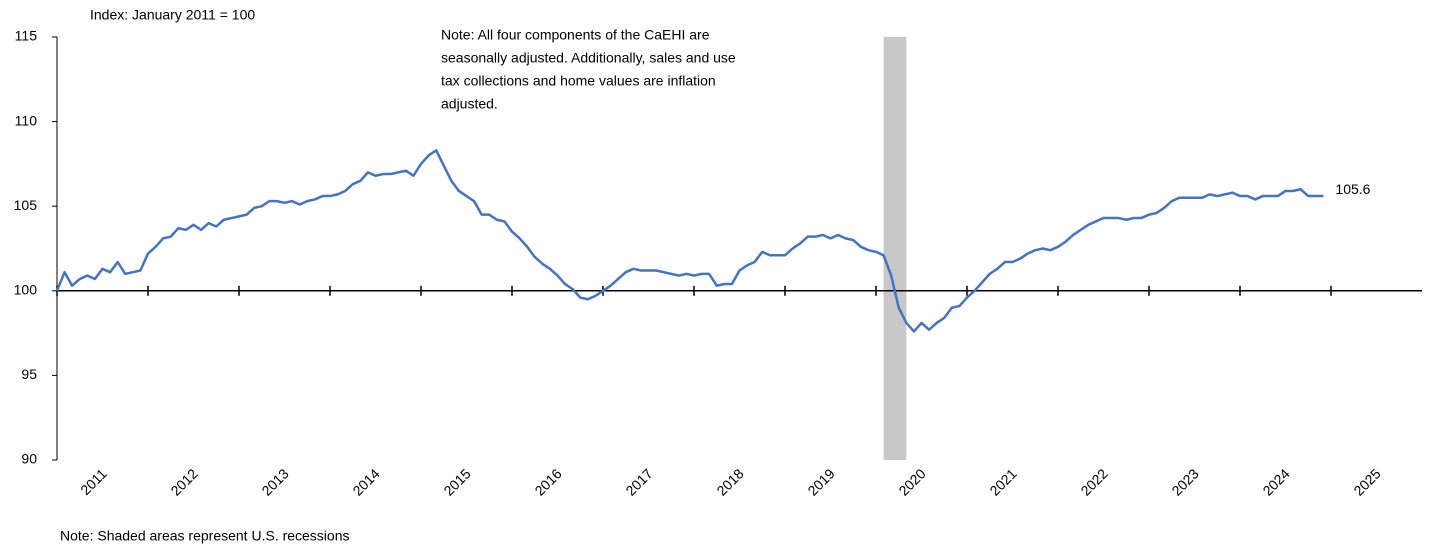 This screenshot has width=1443, height=550. I want to click on y-tick-label: 100, so click(26, 290).